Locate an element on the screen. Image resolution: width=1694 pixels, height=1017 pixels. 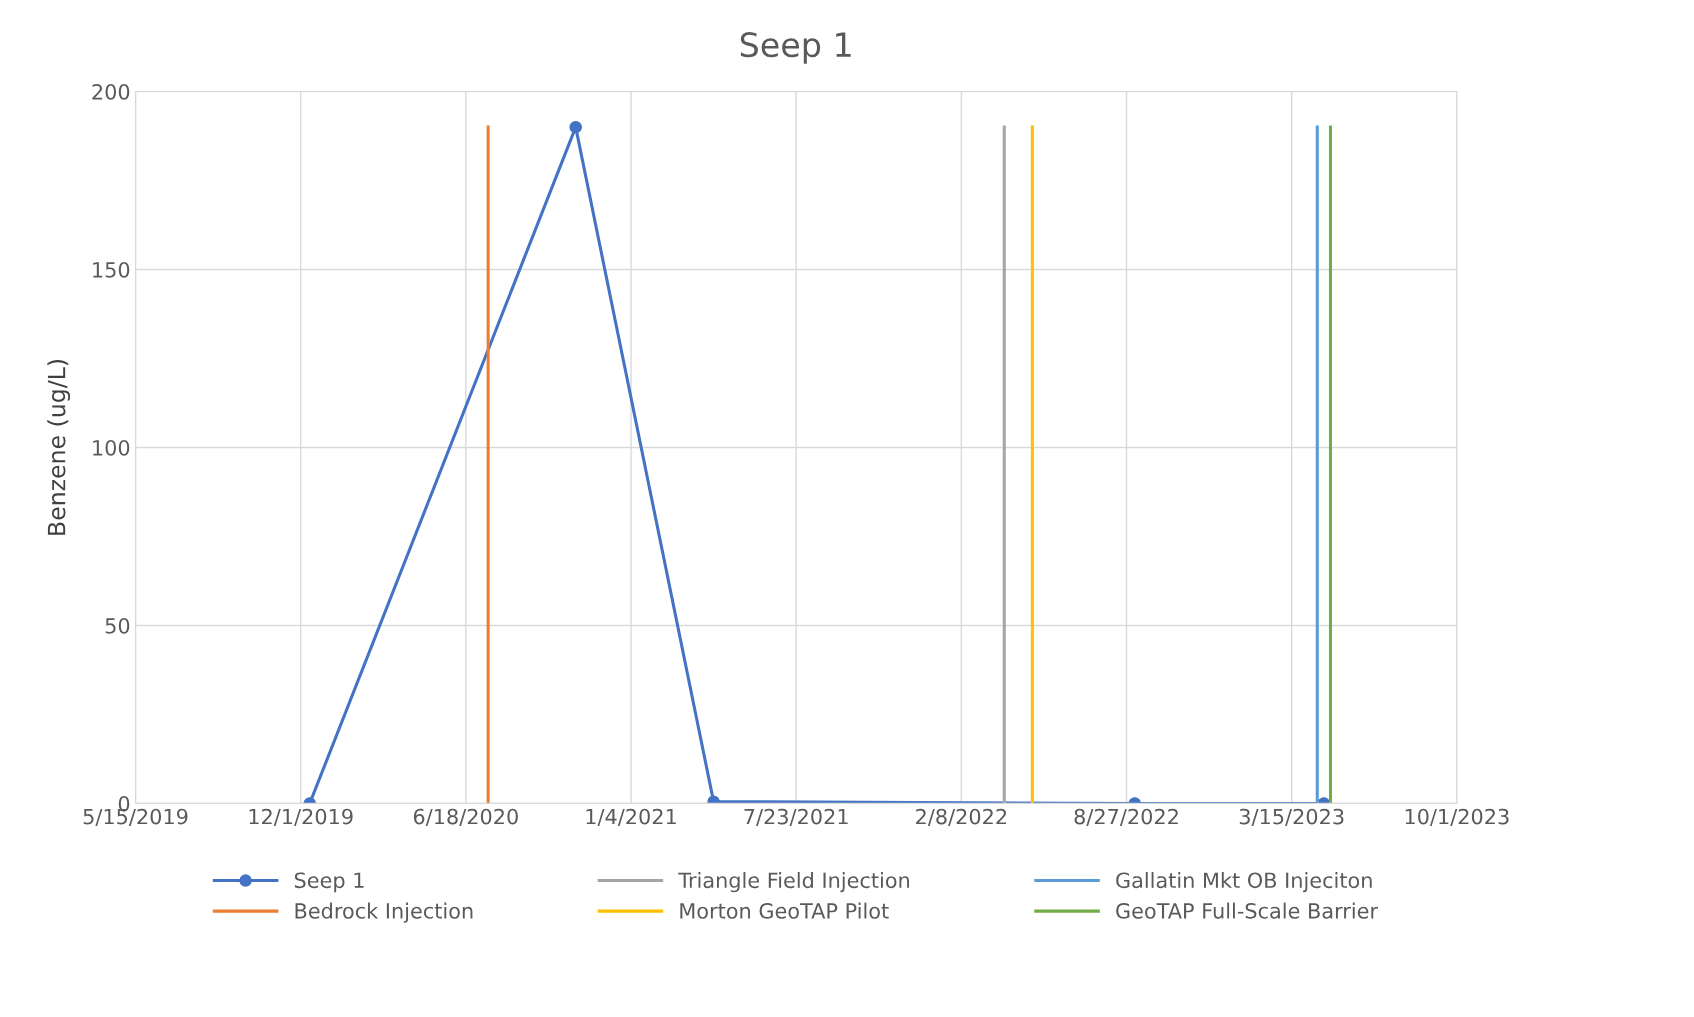
chart-title: Seep 1 is located at coordinates (795, 48).